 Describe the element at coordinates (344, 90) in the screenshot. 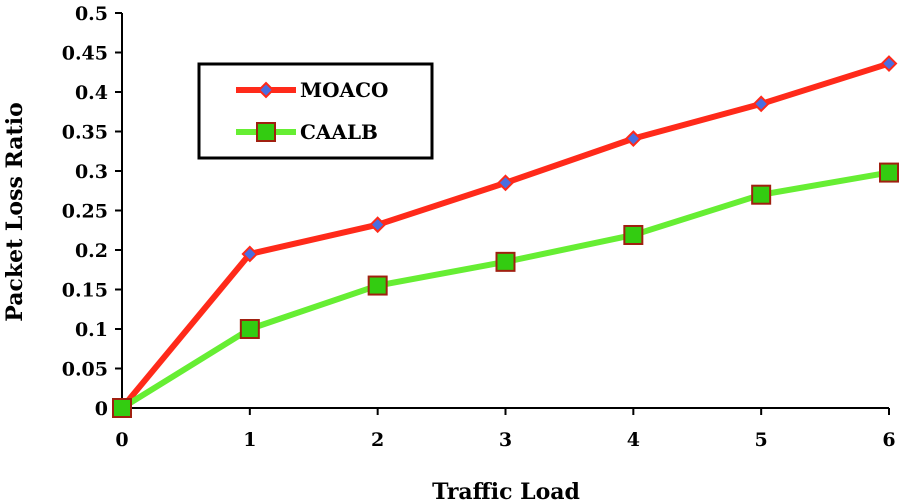

I see `legend-label: MOACO` at that location.